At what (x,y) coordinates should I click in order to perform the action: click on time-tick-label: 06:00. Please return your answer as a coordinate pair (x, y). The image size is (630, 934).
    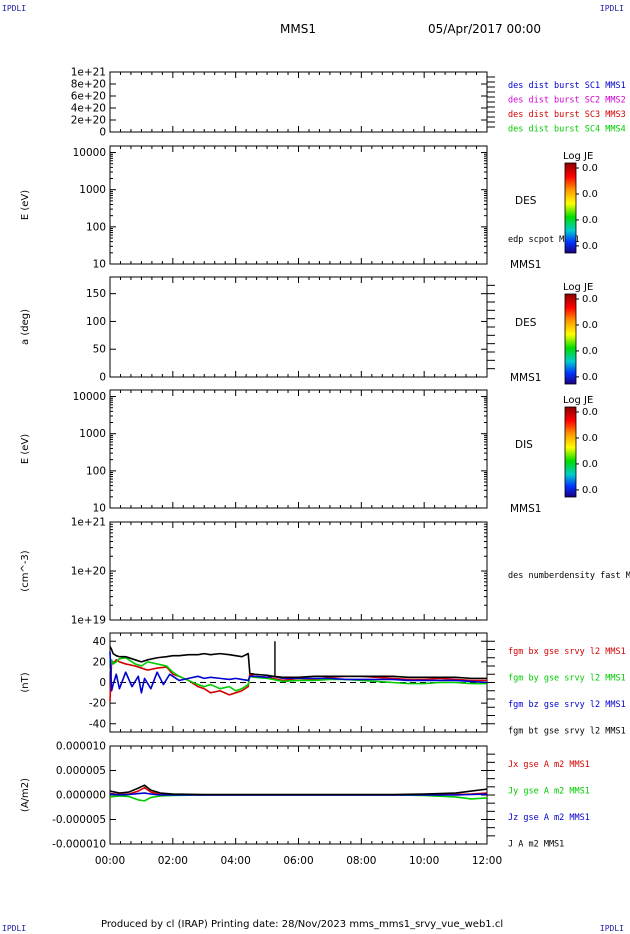
    Looking at the image, I should click on (298, 861).